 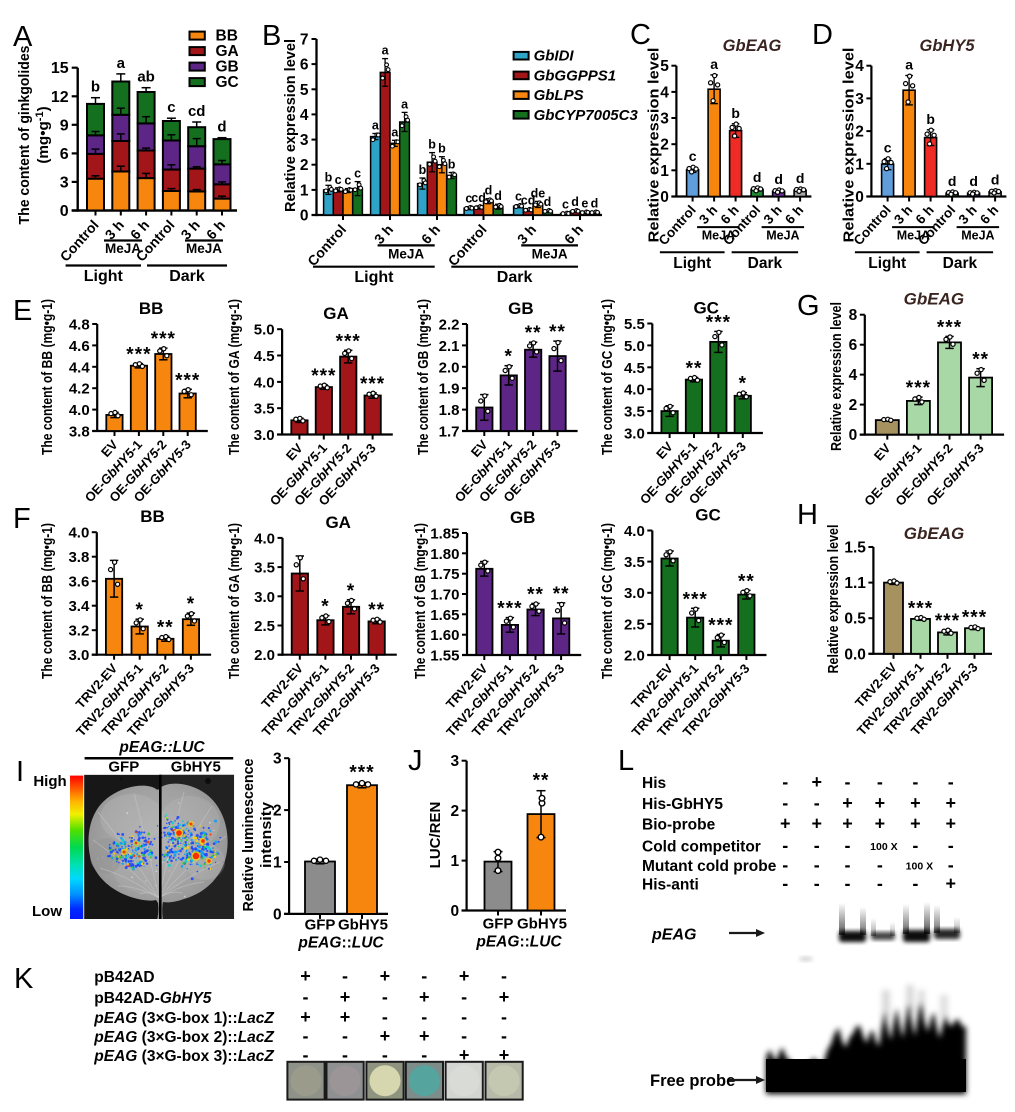 I want to click on svg-text: 4.2, so click(x=79, y=389).